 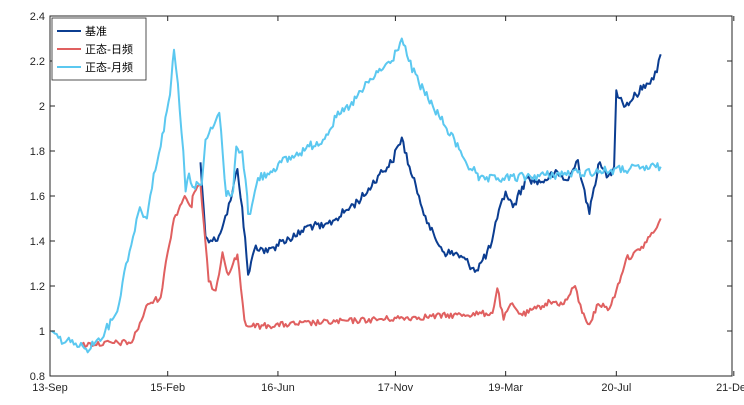 I want to click on y-tick-label: 1.2, so click(x=37, y=287).